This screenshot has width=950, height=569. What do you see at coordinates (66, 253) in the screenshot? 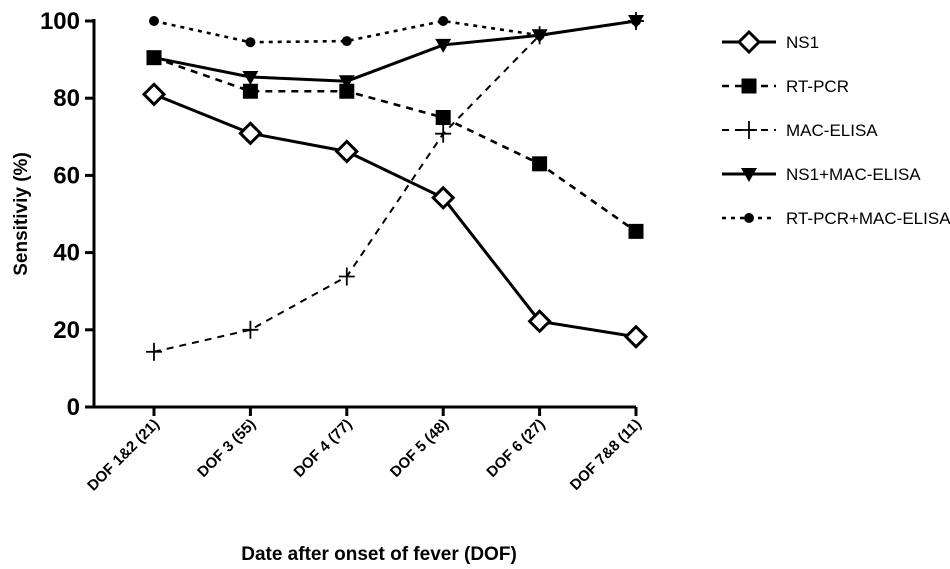
I see `y-tick-label: 40` at bounding box center [66, 253].